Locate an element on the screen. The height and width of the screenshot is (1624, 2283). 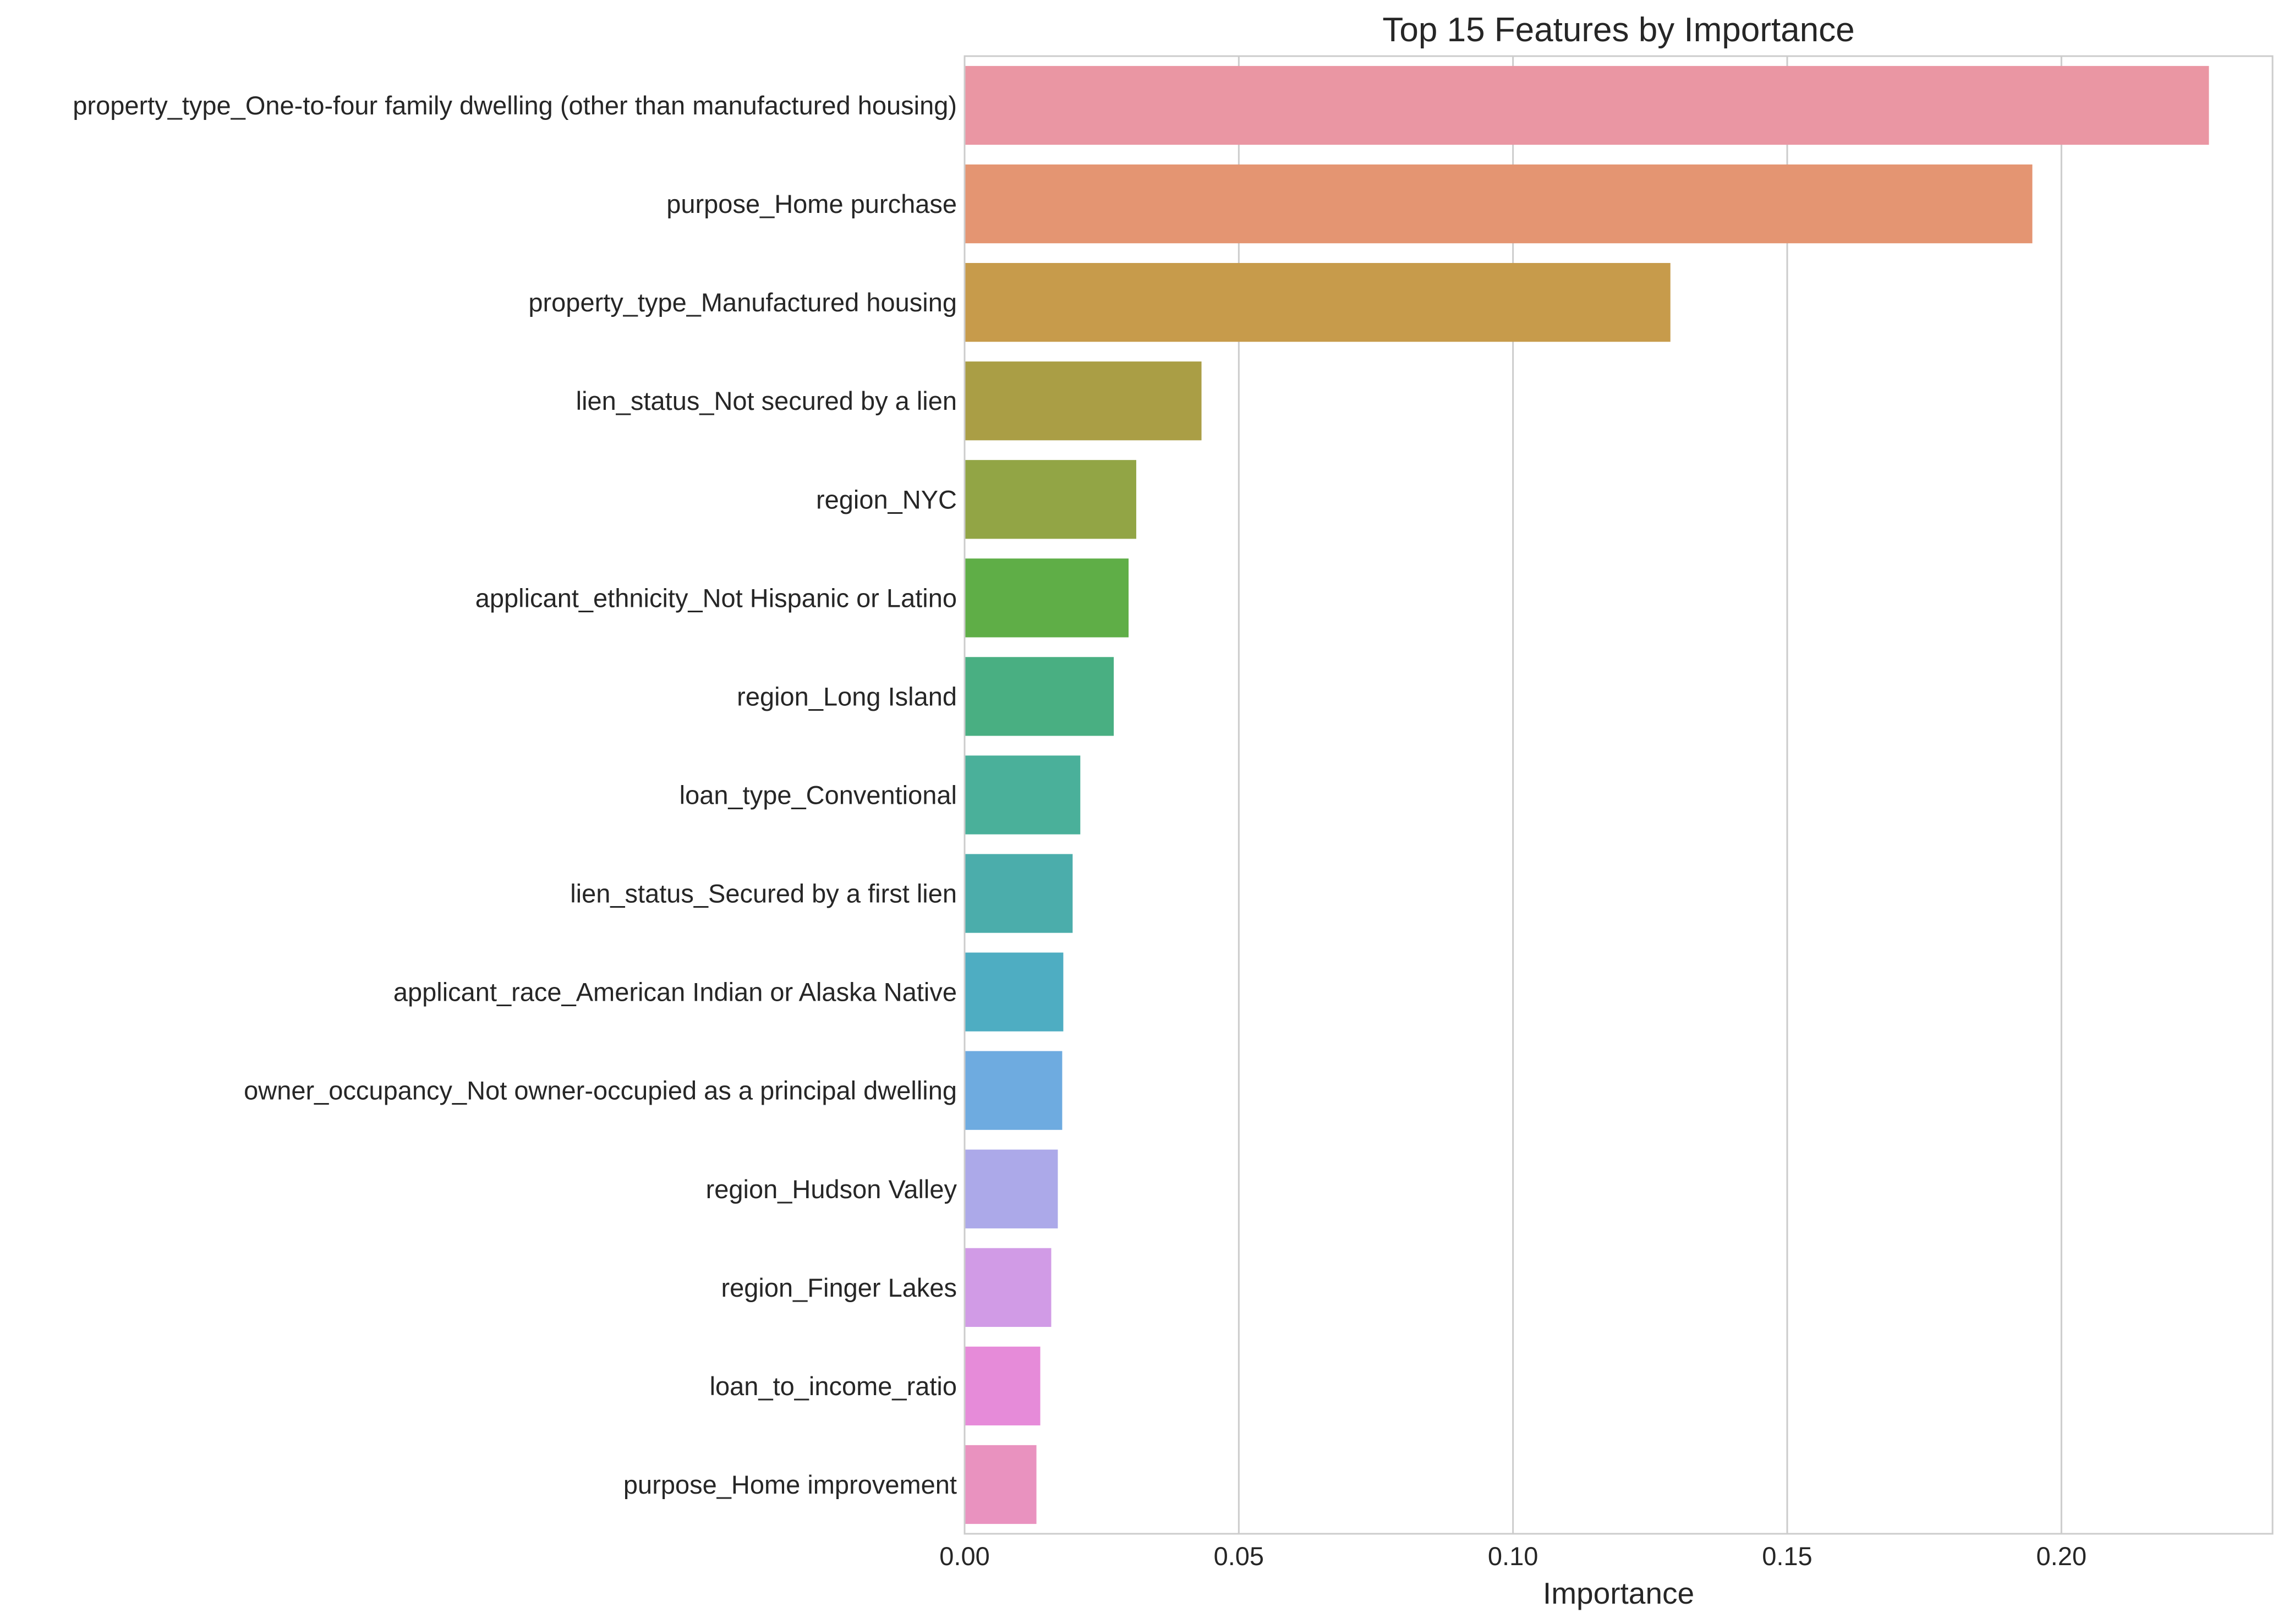
y-tick-label: loan_type_Conventional is located at coordinates (818, 795).